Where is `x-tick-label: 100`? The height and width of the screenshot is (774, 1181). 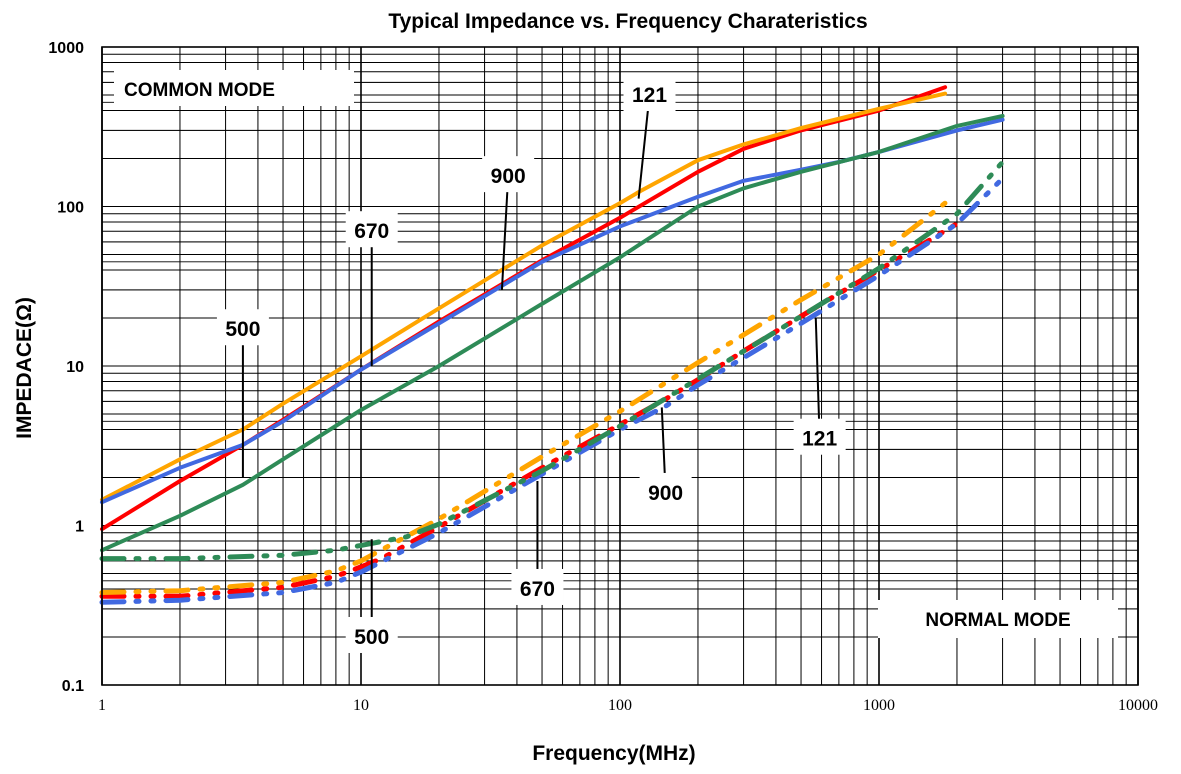
x-tick-label: 100 is located at coordinates (620, 705).